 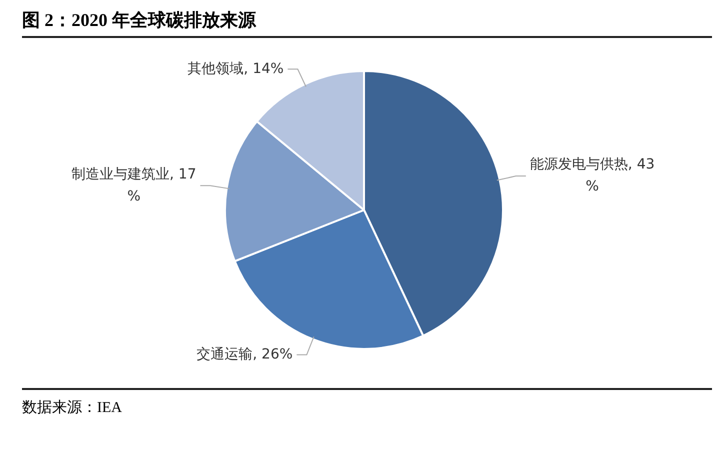 I want to click on slice-label: 其他领域, 14%, so click(x=236, y=68).